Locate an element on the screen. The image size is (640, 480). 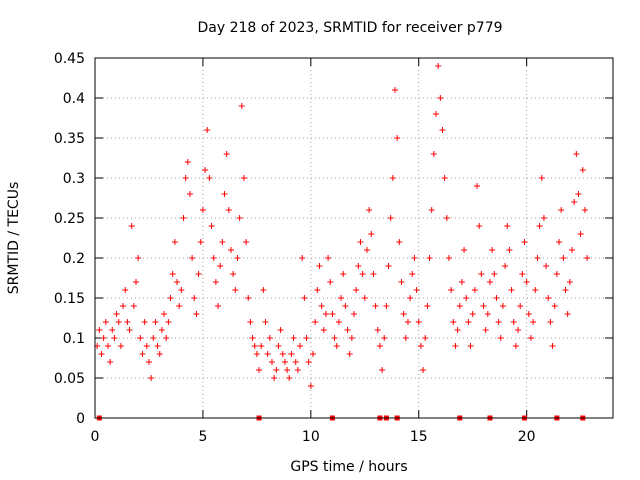
y-tick-label: 0 is located at coordinates (80, 419).